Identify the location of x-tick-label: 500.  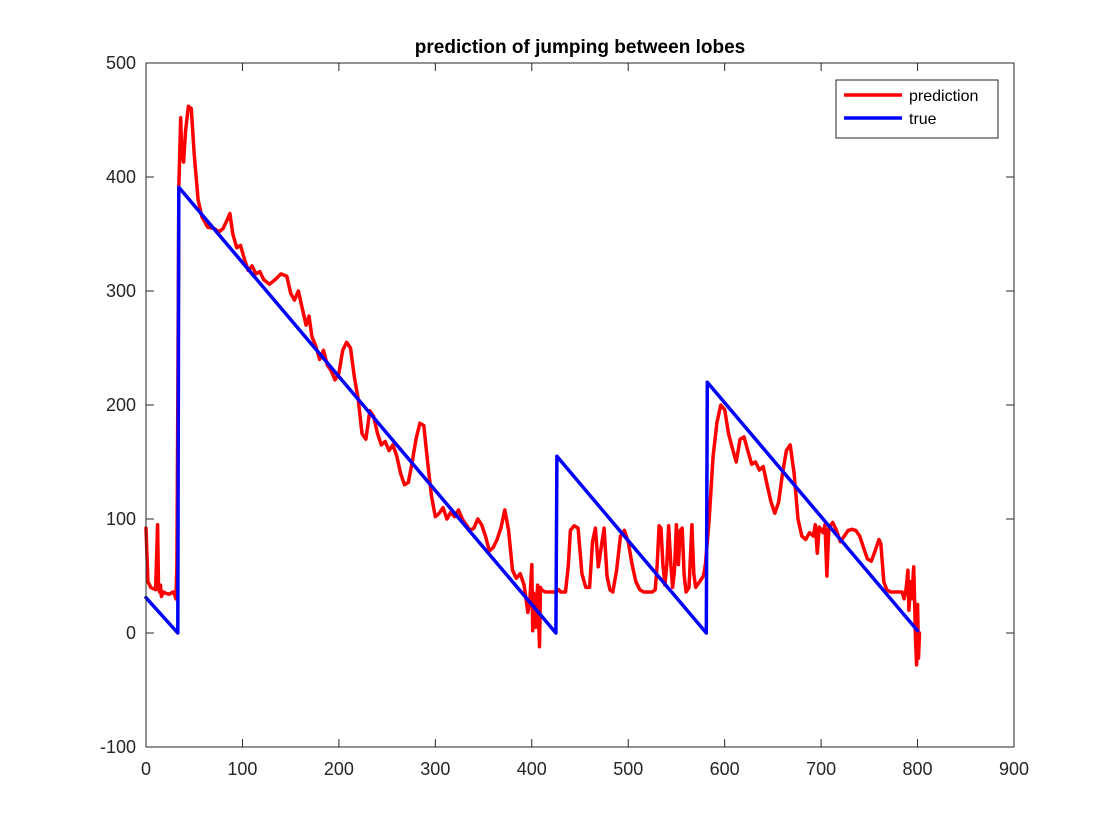
(628, 769).